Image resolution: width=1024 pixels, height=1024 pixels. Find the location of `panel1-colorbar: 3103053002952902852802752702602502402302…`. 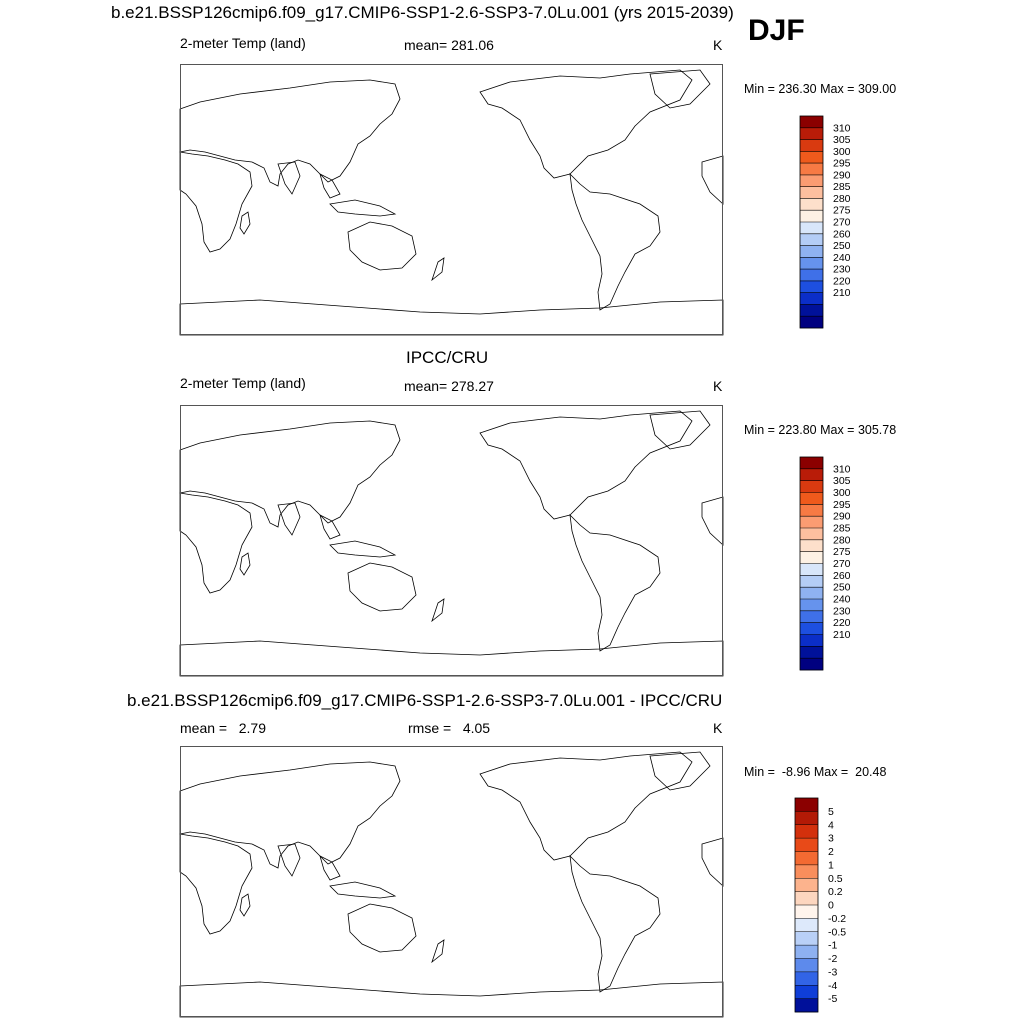

panel1-colorbar: 3103053002952902852802752702602502402302… is located at coordinates (825, 222).